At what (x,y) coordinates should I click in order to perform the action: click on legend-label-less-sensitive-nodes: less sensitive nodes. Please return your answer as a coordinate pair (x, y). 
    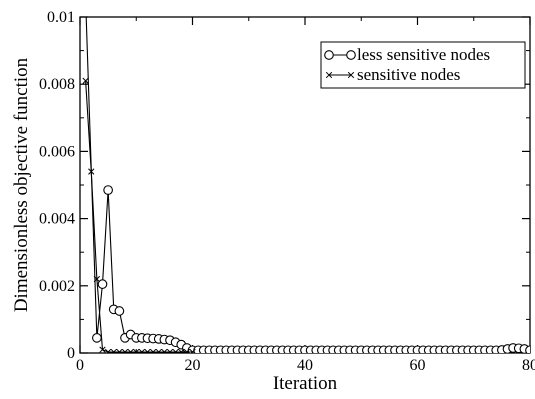
    Looking at the image, I should click on (423, 54).